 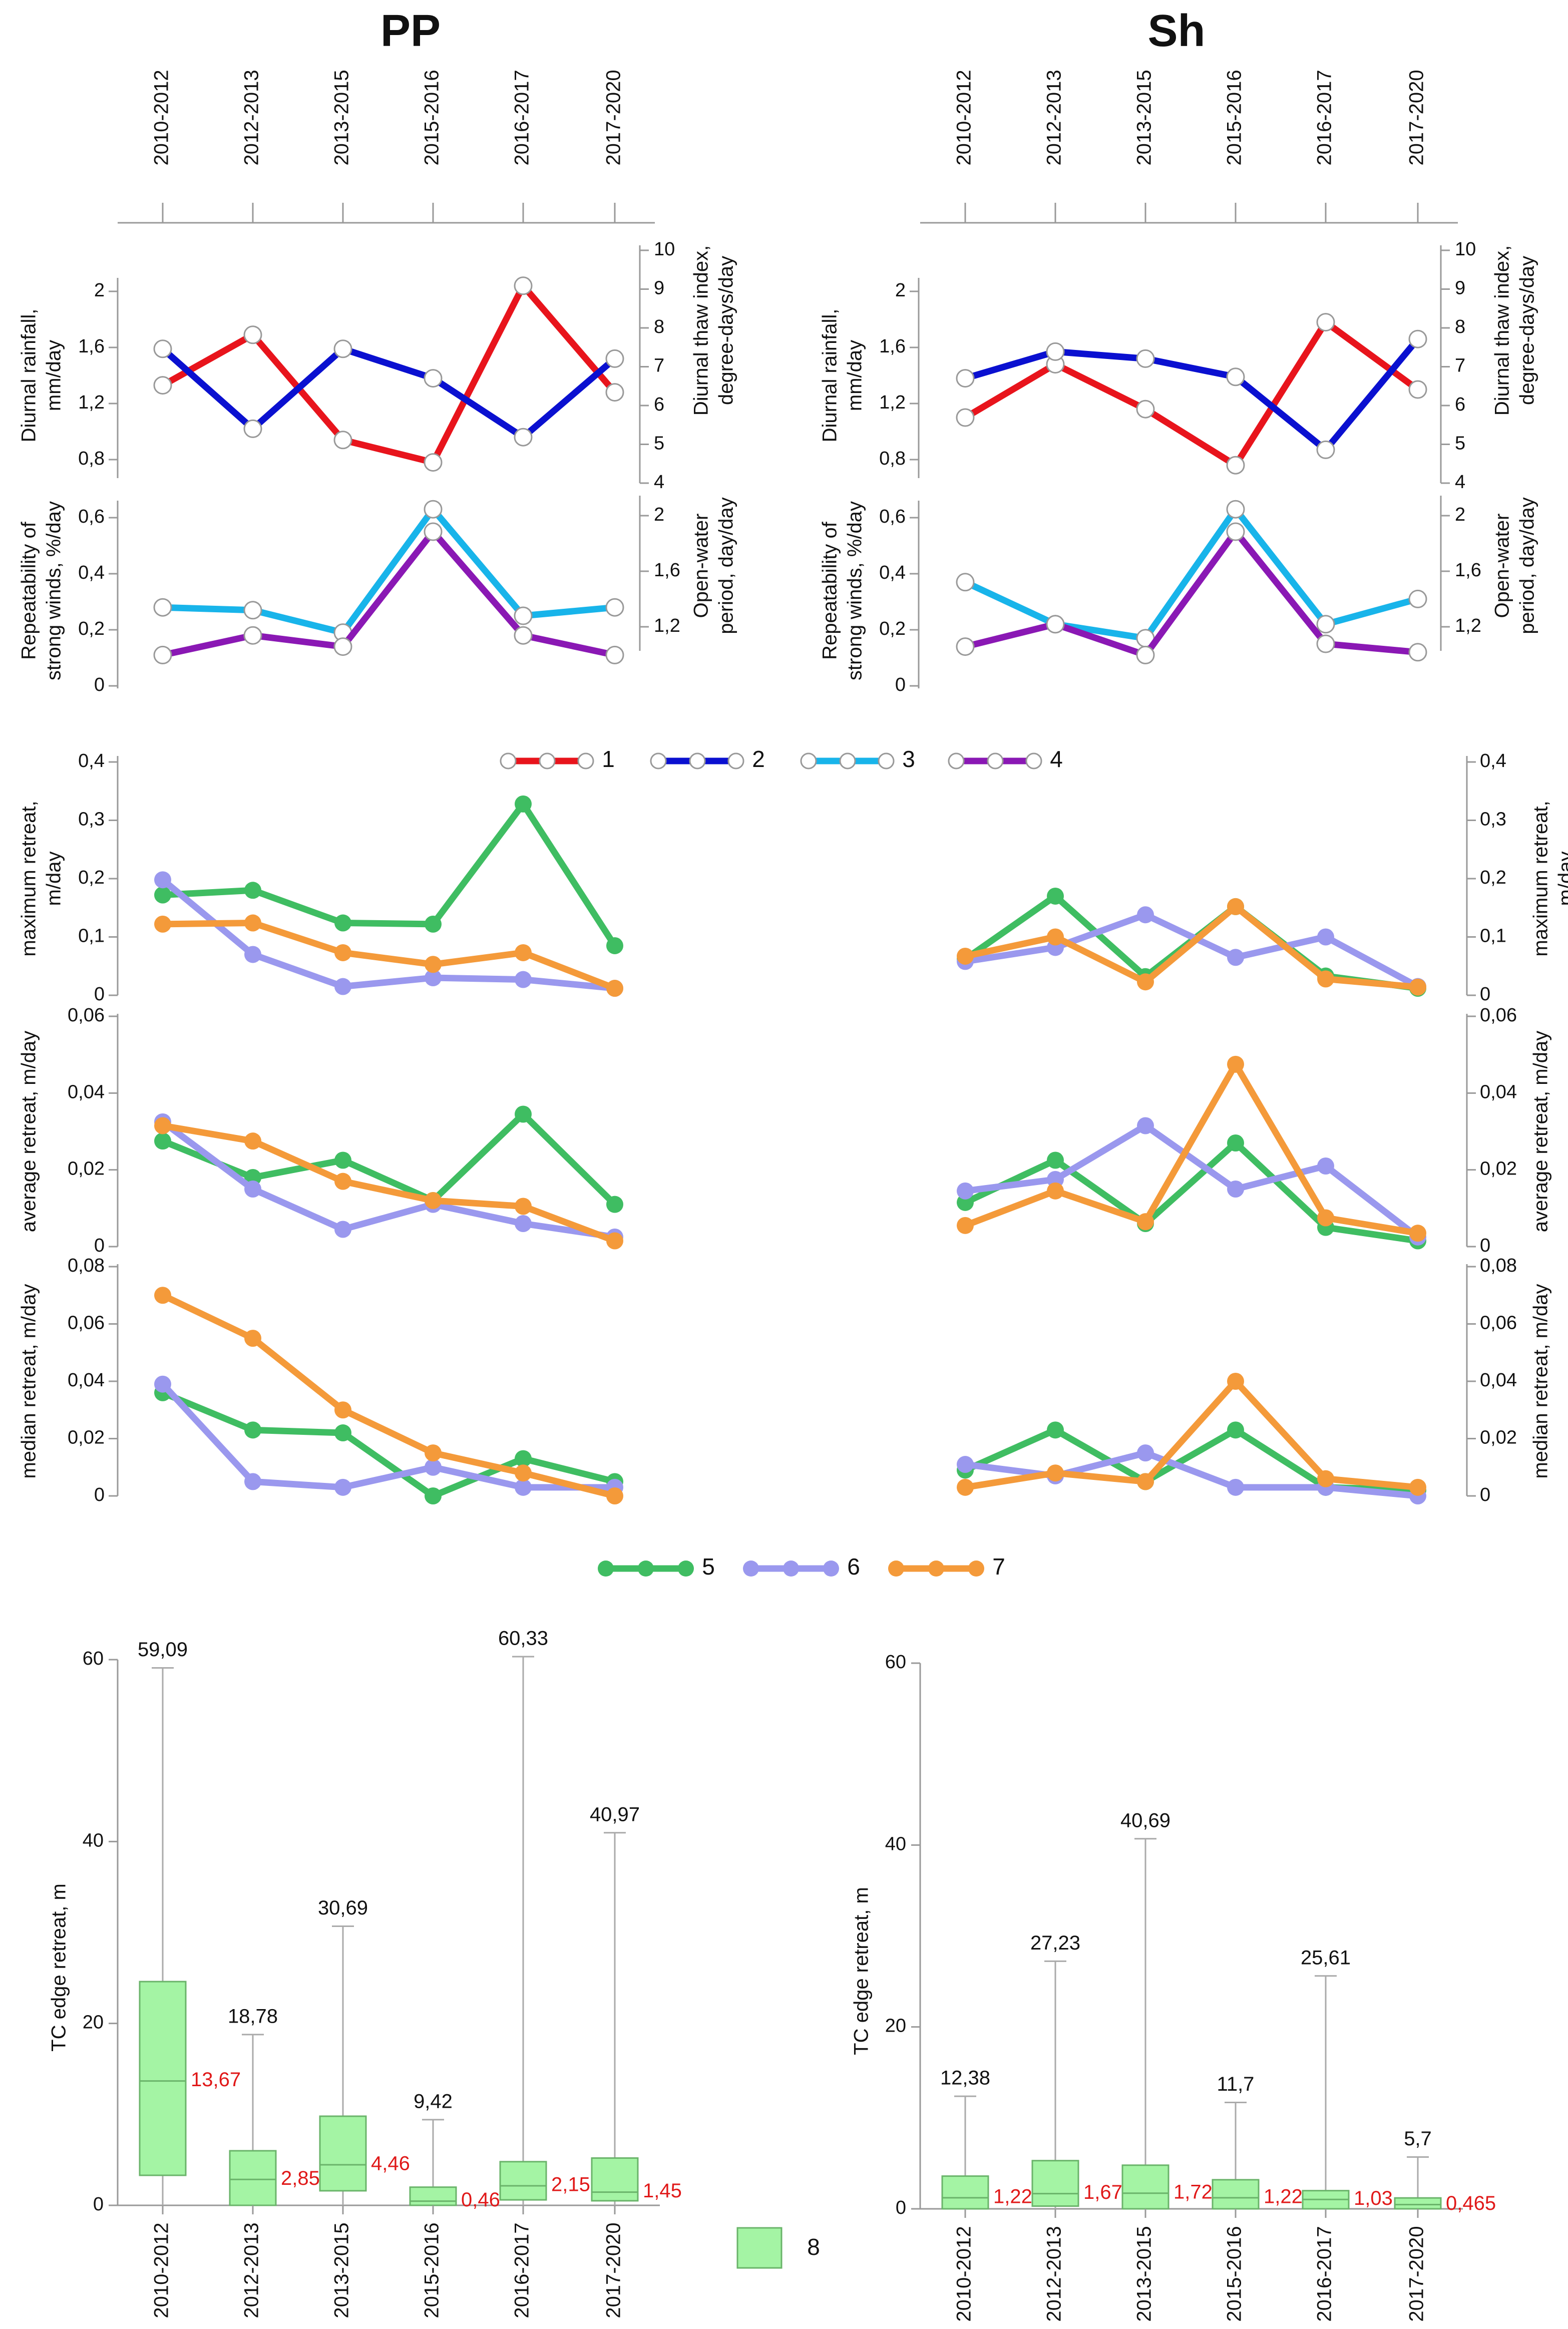 I want to click on pp-climate-bottom-left-ylabel: Repeatability of, so click(x=29, y=590).